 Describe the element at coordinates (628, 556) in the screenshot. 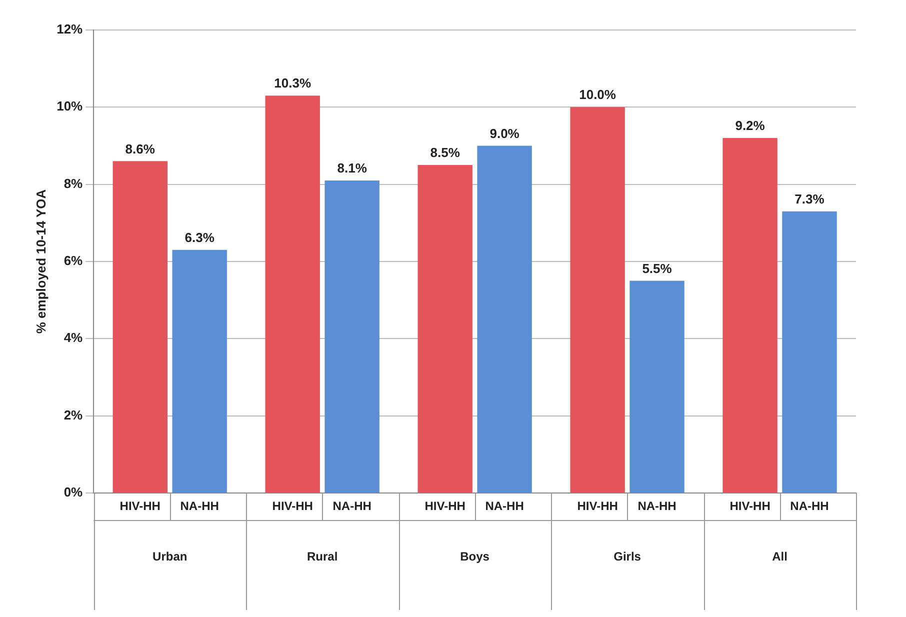

I see `x-tick-label: Girls` at that location.